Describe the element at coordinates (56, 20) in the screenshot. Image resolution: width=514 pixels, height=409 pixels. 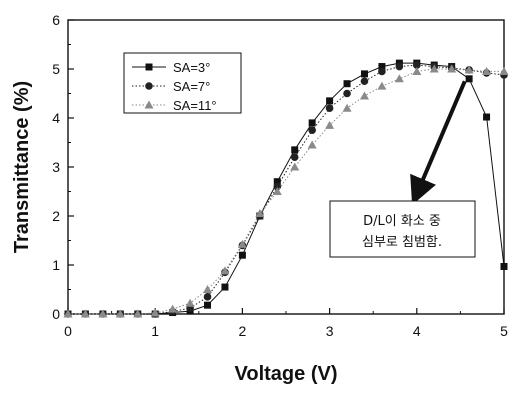
I see `y-tick-label: 6` at that location.